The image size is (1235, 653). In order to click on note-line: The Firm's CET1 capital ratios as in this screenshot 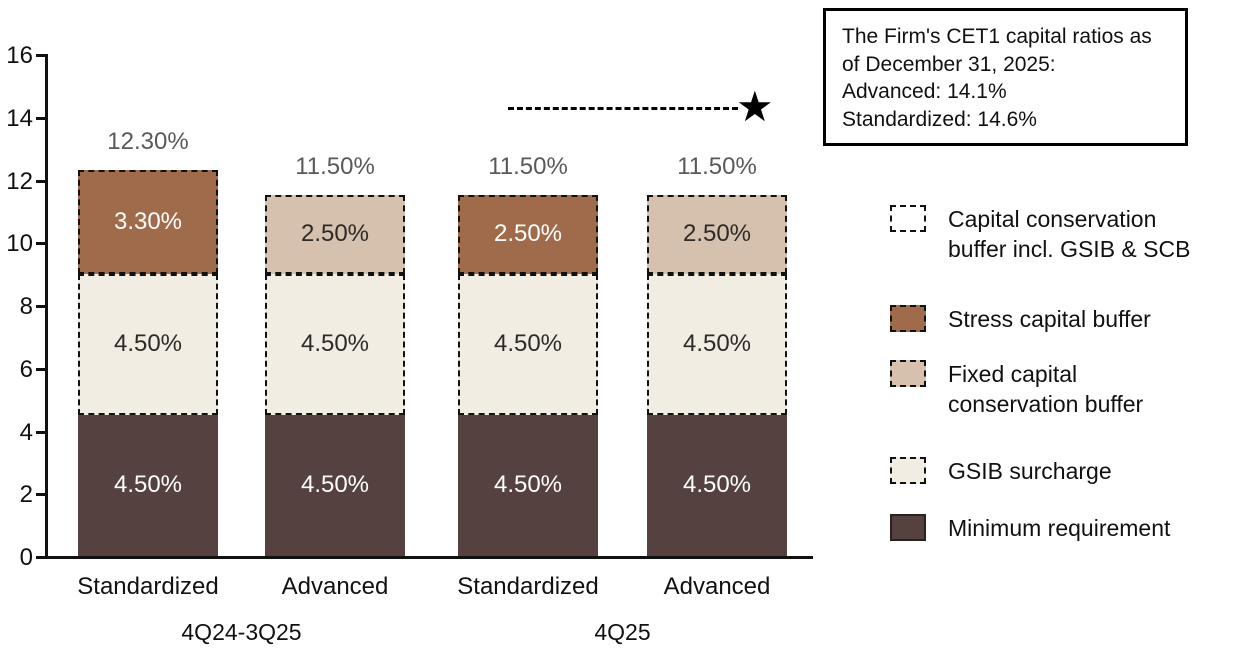, I will do `click(997, 36)`.